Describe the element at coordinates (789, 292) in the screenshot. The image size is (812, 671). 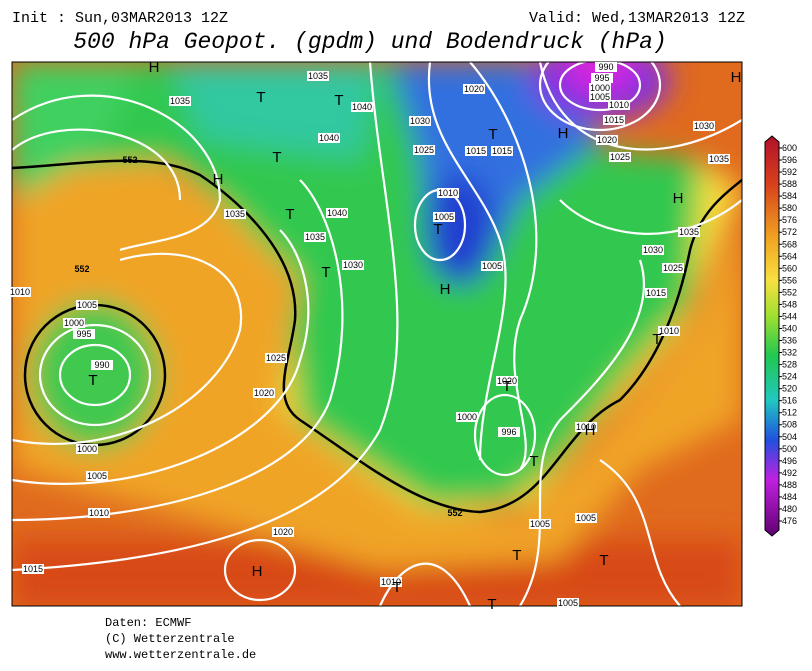
I see `colorbar-label: 552` at that location.